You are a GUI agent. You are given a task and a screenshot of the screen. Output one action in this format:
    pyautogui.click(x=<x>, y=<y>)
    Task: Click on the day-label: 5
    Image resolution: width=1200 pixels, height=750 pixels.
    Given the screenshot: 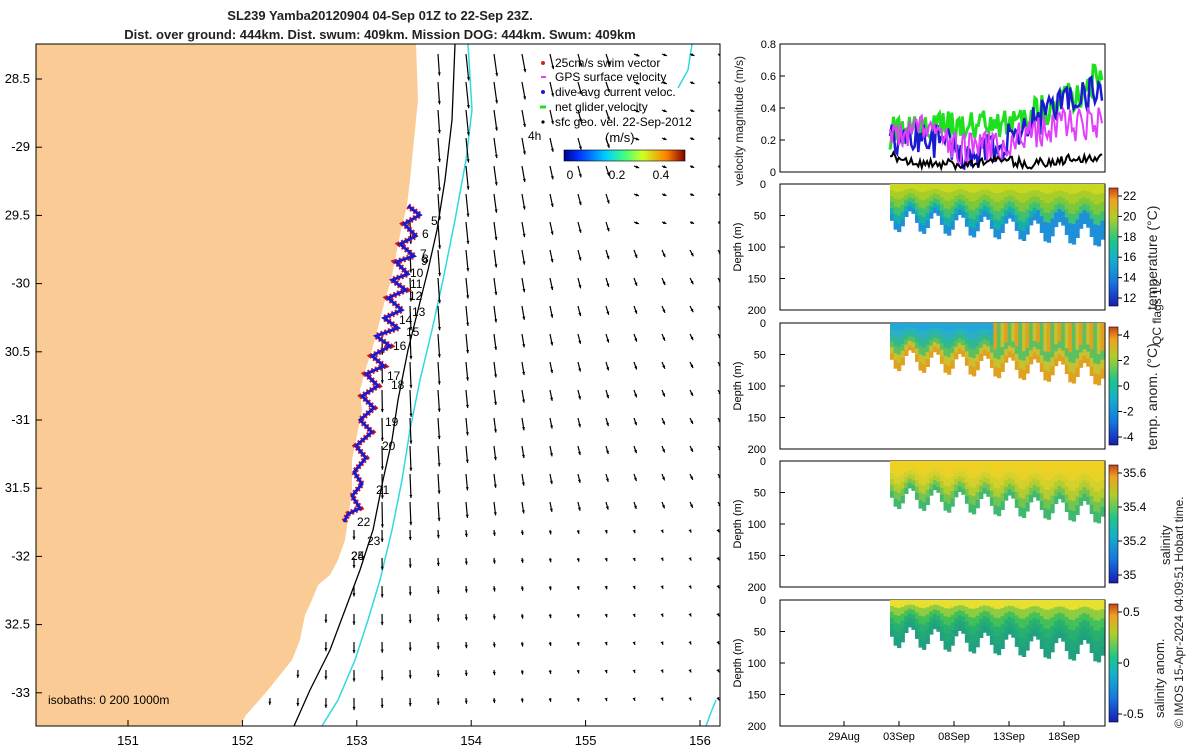 What is the action you would take?
    pyautogui.click(x=434, y=221)
    